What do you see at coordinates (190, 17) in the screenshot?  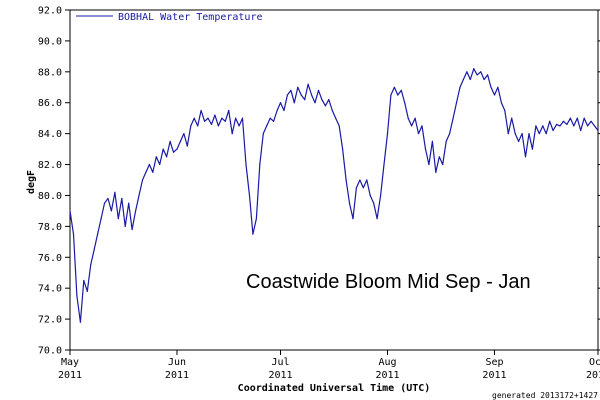 I see `legend-label: BOBHAL Water Temperature` at bounding box center [190, 17].